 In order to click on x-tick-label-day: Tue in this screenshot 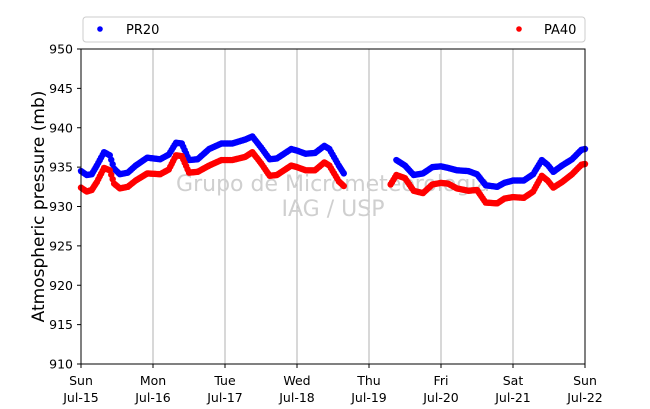, I will do `click(224, 380)`.